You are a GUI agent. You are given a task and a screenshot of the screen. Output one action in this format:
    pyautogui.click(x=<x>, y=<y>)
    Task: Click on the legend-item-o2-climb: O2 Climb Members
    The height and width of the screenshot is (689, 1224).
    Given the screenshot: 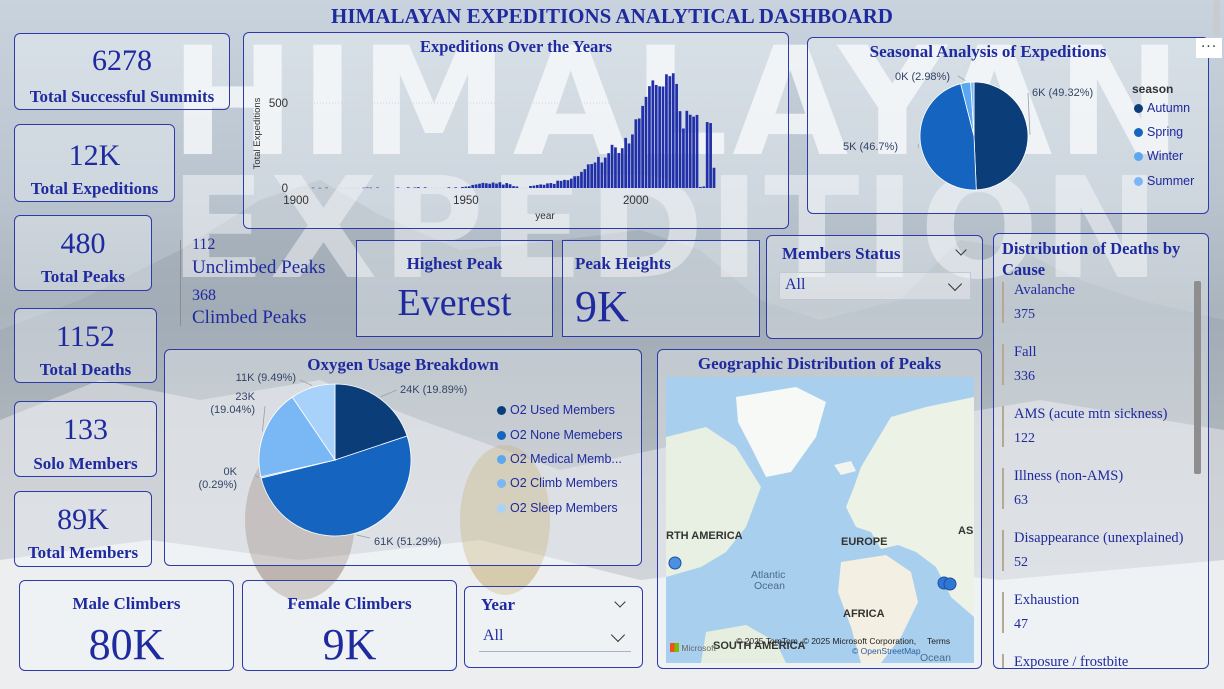 What is the action you would take?
    pyautogui.click(x=557, y=483)
    